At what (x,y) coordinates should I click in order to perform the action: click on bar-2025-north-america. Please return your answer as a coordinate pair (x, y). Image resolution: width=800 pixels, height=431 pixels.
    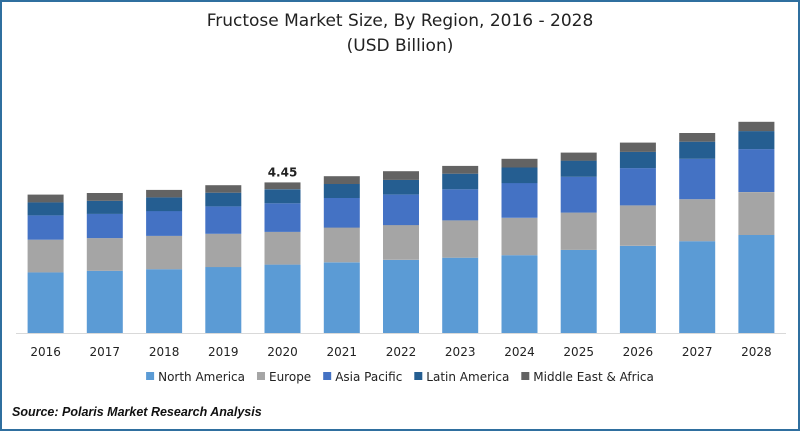
    Looking at the image, I should click on (578, 291).